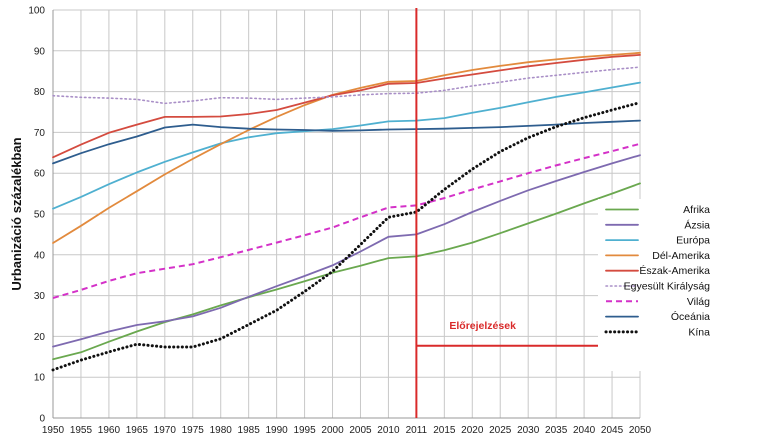 This screenshot has width=757, height=438. Describe the element at coordinates (417, 430) in the screenshot. I see `x-tick-label: 2011` at that location.